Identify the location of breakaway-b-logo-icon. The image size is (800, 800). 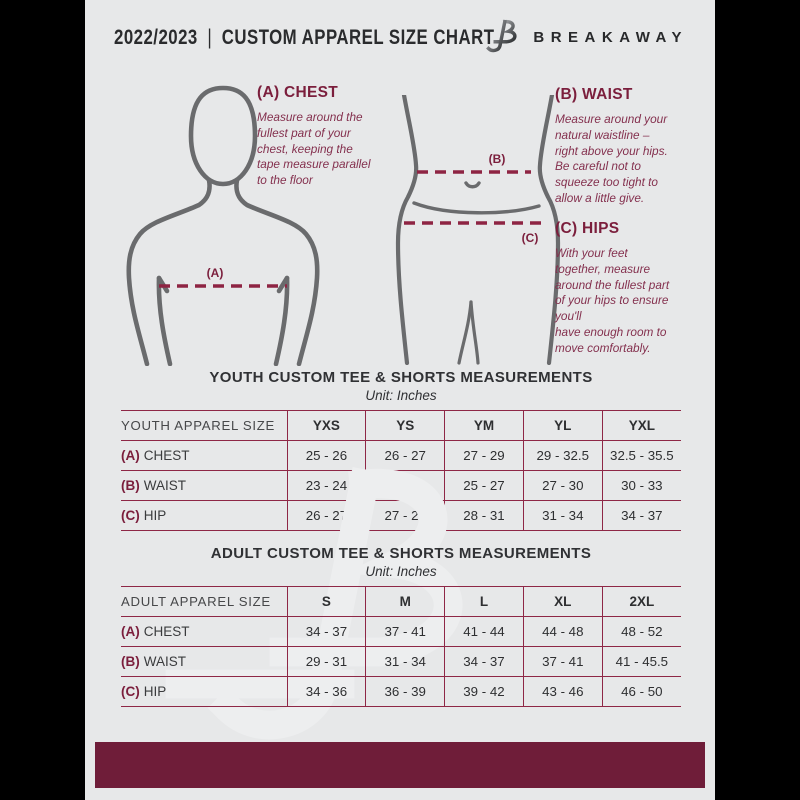
(499, 36).